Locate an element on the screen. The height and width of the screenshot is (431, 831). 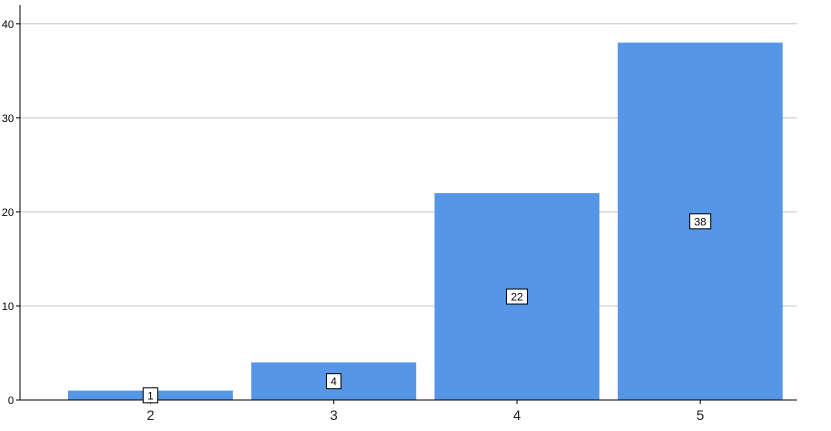
x-tick-labels: 2 3 4 5 is located at coordinates (425, 411).